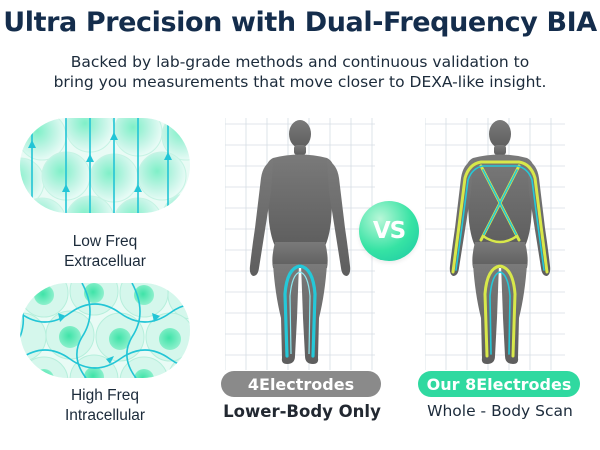  What do you see at coordinates (302, 411) in the screenshot?
I see `lower-body-only-caption: Lower-Body Only` at bounding box center [302, 411].